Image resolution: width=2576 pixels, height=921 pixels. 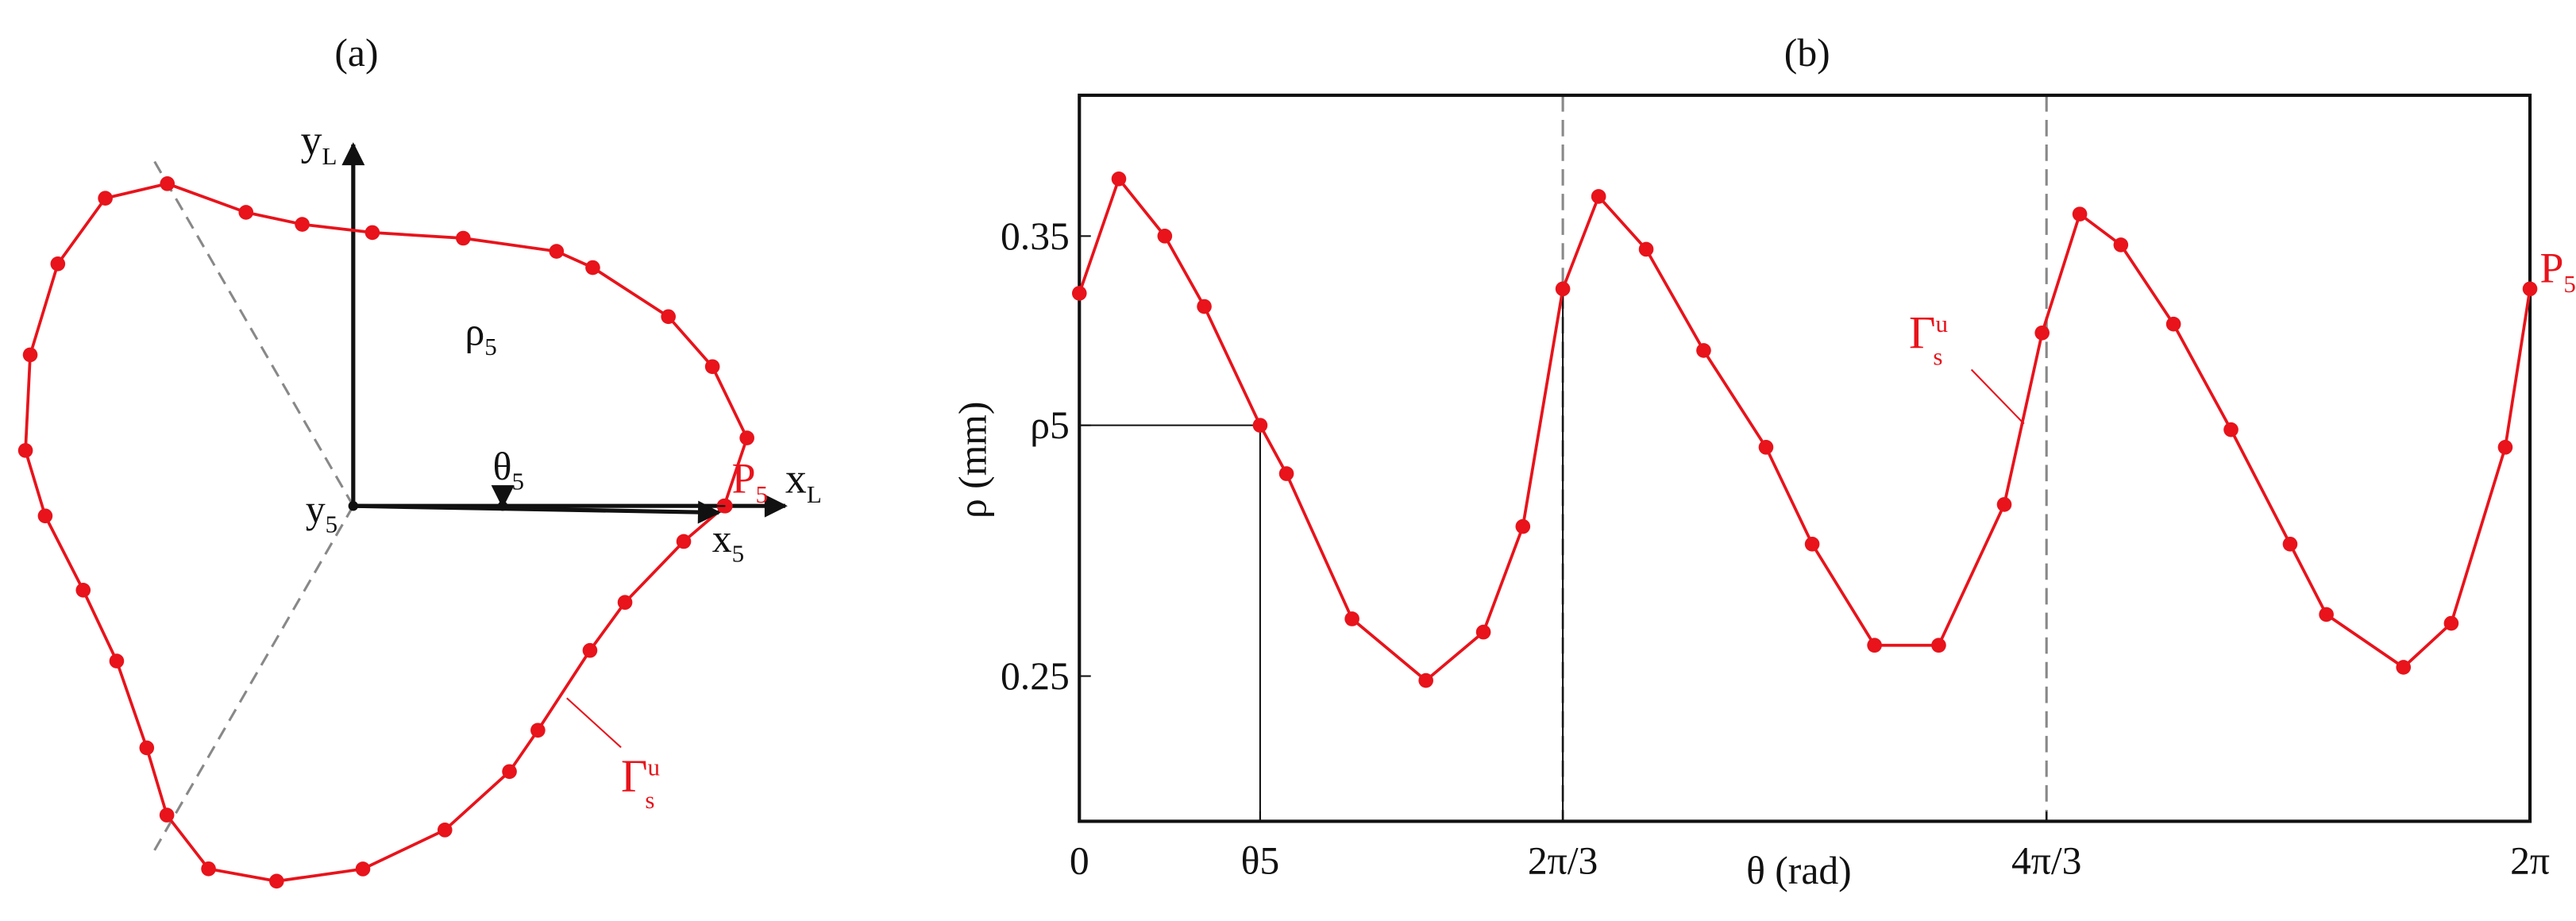 I want to click on x-tick-label: θ5, so click(x=1260, y=861).